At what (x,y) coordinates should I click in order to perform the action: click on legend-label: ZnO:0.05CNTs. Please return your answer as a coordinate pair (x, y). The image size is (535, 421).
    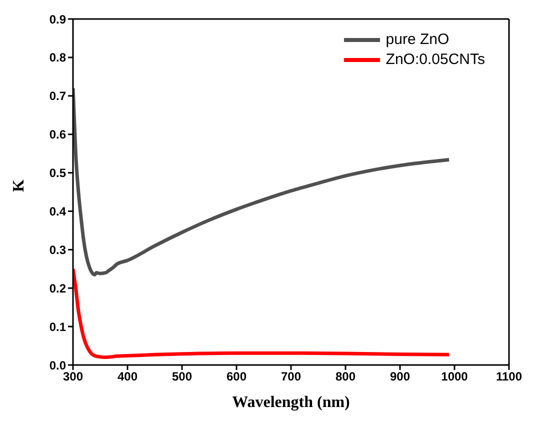
    Looking at the image, I should click on (435, 60).